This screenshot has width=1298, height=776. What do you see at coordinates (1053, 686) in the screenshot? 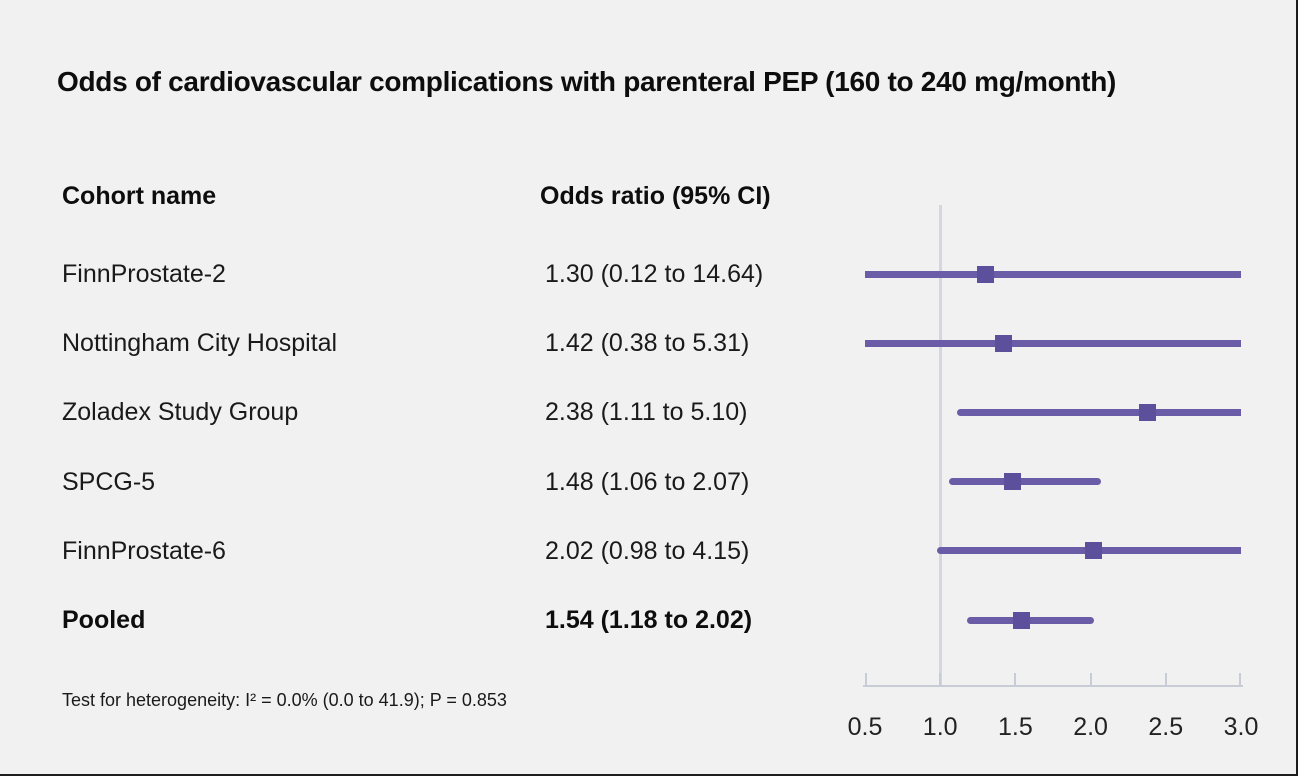
I see `x-axis-line` at bounding box center [1053, 686].